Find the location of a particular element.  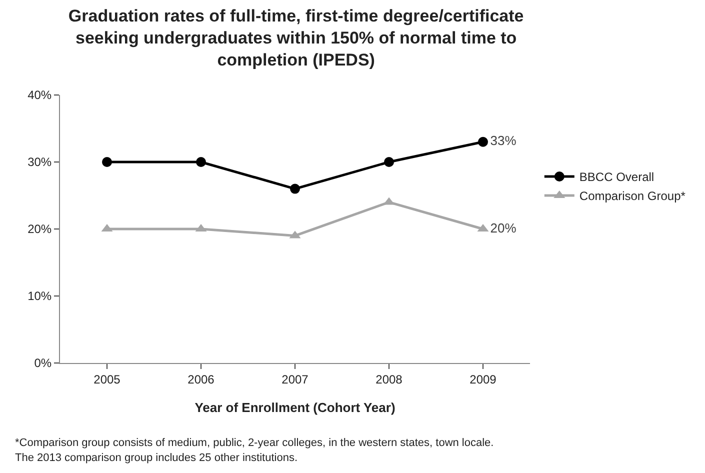

data-label: 20% is located at coordinates (503, 228).